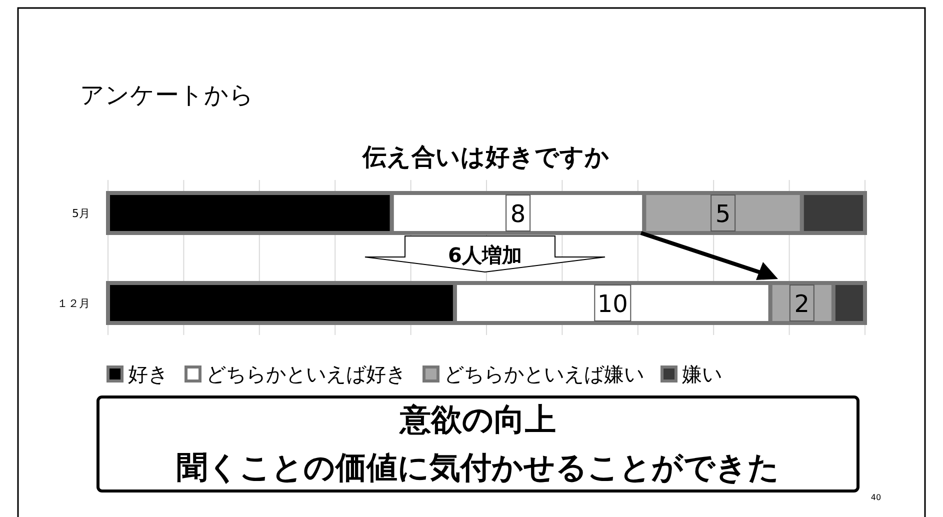  What do you see at coordinates (73, 303) in the screenshot?
I see `y-tick-label: １２月` at bounding box center [73, 303].